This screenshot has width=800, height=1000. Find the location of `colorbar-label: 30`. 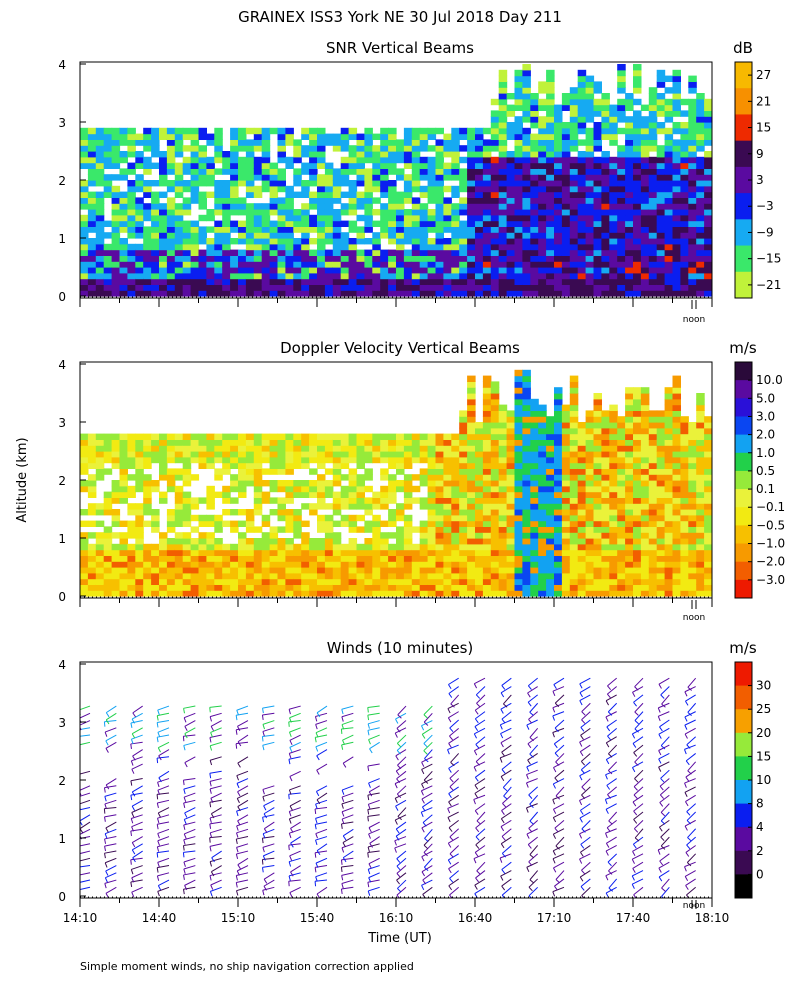

colorbar-label: 30 is located at coordinates (763, 686).